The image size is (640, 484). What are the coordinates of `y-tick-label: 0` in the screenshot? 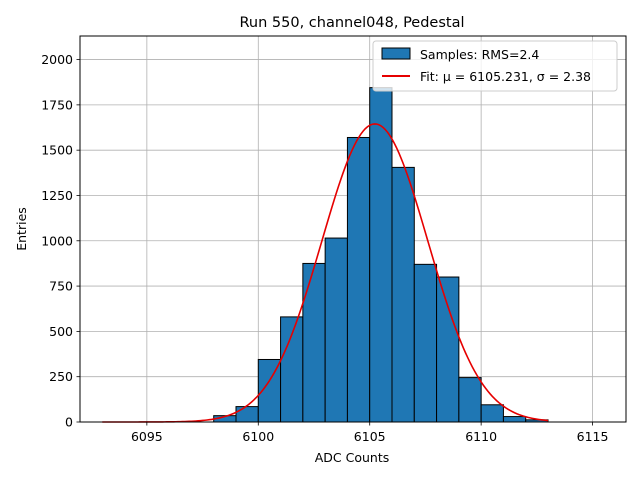 It's located at (69, 422).